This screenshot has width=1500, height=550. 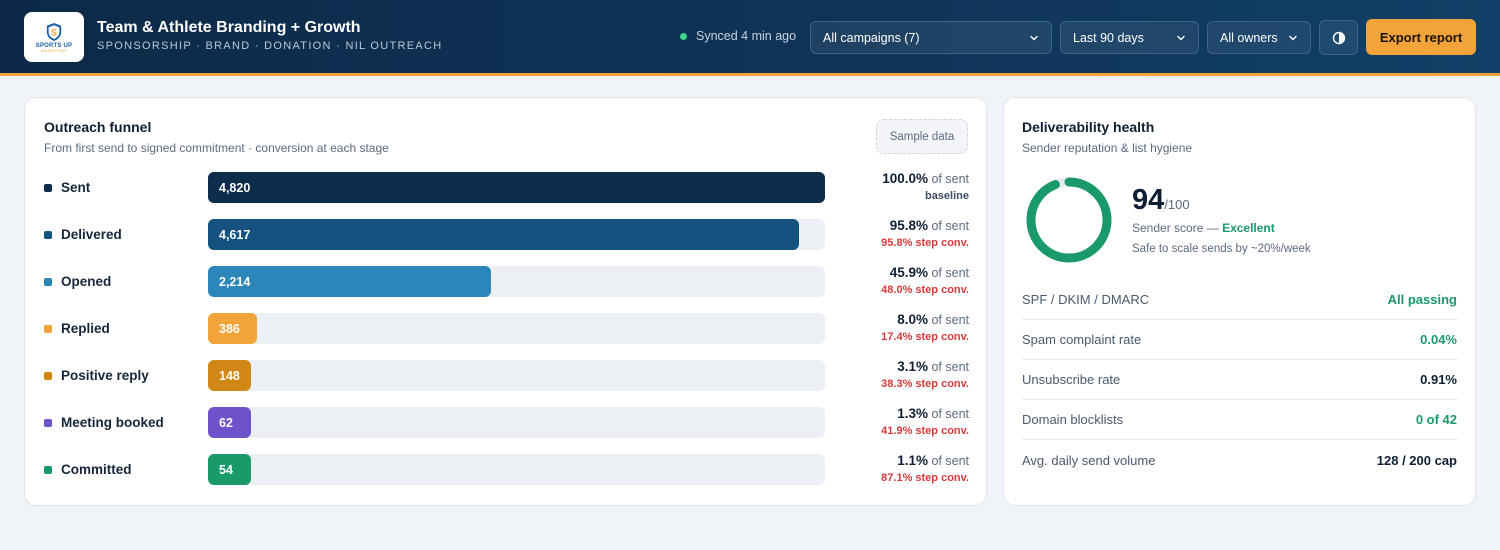 I want to click on stage-step-conversion: 41.9% step conv., so click(x=925, y=431).